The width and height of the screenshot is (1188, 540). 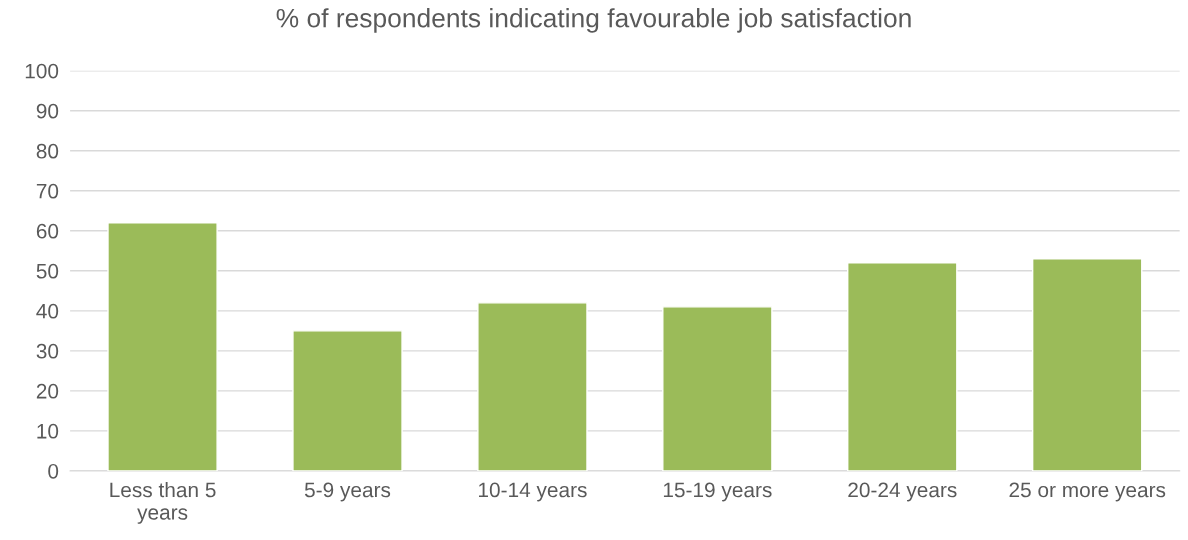 What do you see at coordinates (47, 151) in the screenshot?
I see `y-tick-label: 80` at bounding box center [47, 151].